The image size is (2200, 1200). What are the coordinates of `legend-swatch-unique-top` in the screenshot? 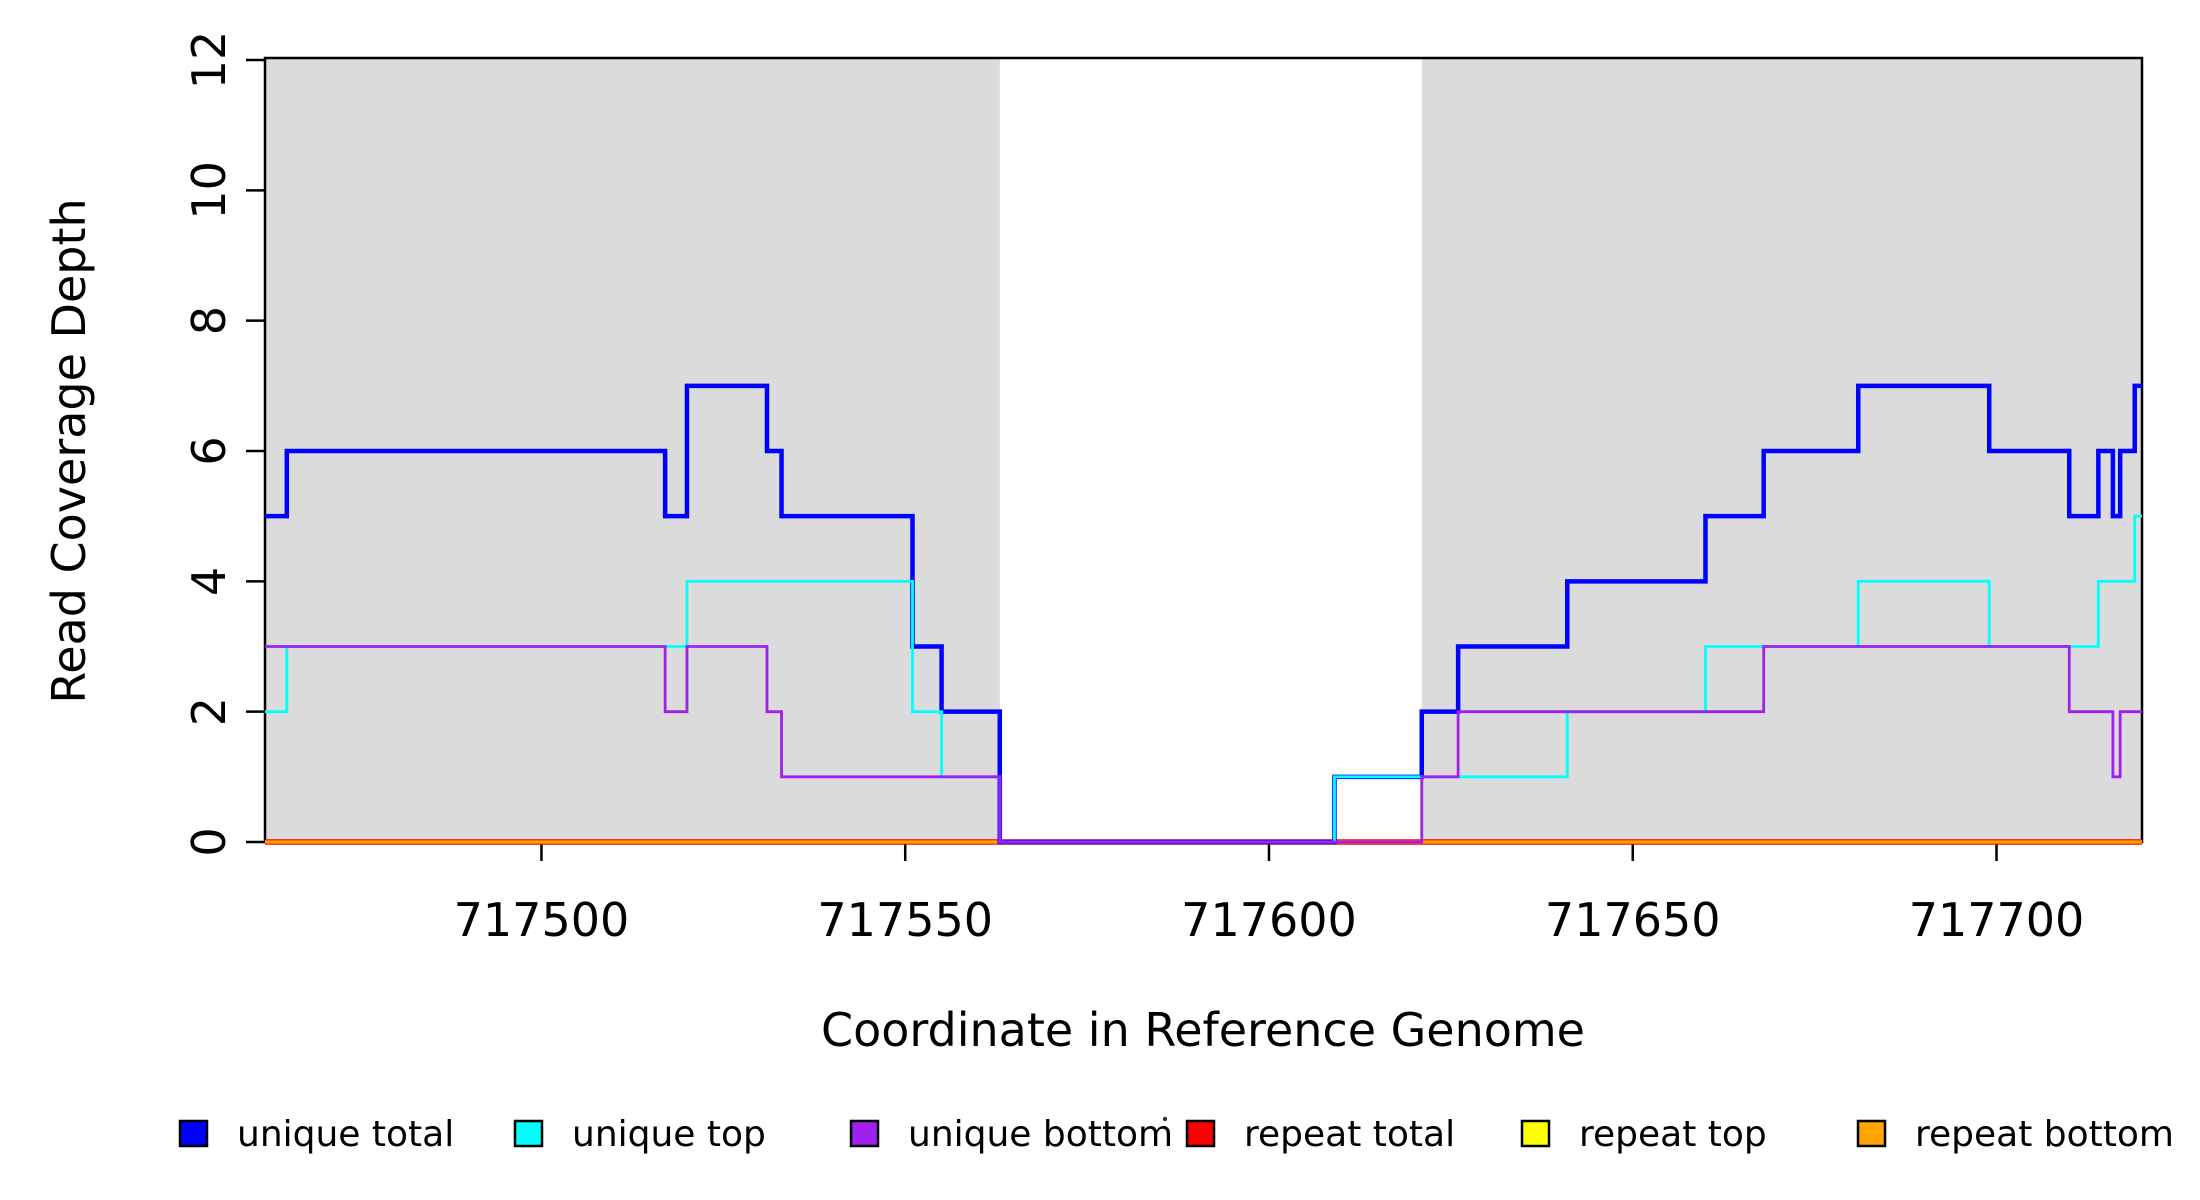 It's located at (528, 1133).